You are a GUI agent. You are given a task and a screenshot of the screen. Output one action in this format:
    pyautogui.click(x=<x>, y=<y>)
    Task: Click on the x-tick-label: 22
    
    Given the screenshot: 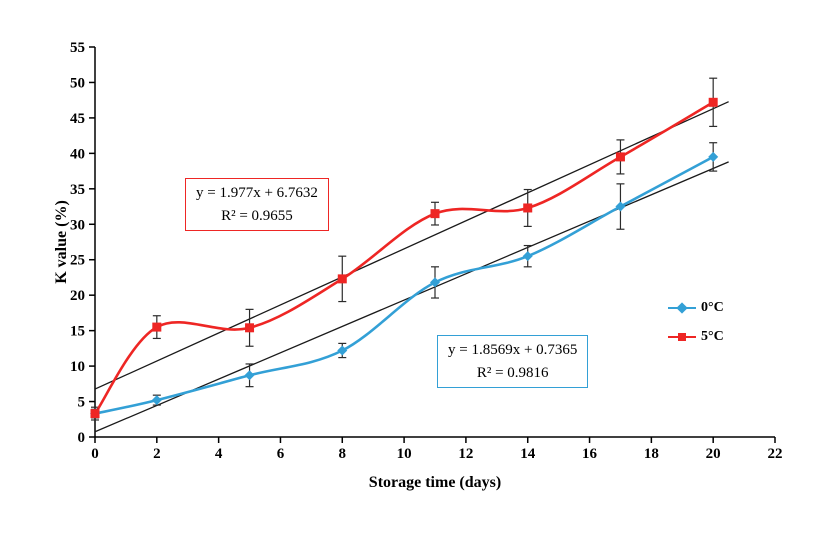 What is the action you would take?
    pyautogui.click(x=775, y=454)
    